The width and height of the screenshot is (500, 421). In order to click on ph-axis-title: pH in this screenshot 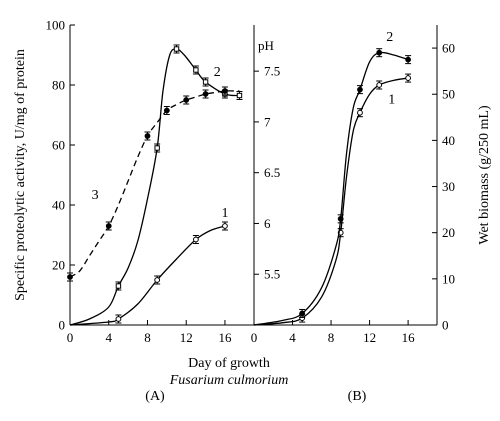, I will do `click(266, 45)`.